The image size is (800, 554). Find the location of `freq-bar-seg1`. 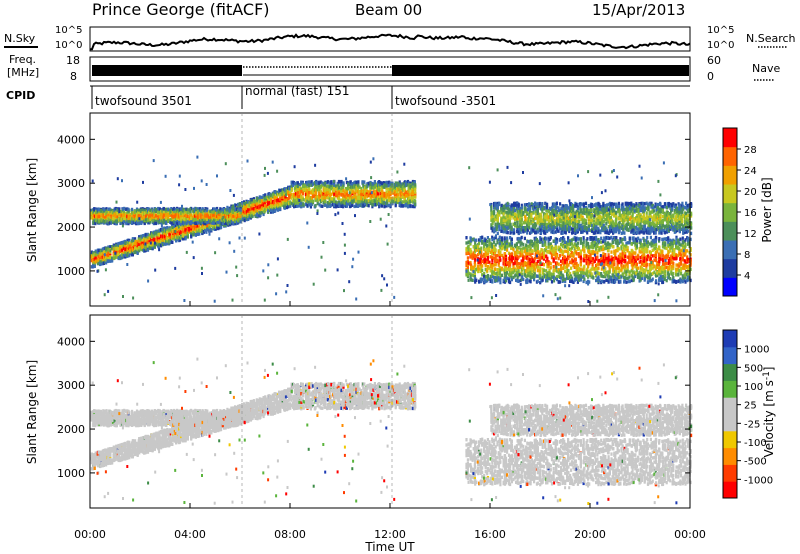

freq-bar-seg1 is located at coordinates (167, 70).